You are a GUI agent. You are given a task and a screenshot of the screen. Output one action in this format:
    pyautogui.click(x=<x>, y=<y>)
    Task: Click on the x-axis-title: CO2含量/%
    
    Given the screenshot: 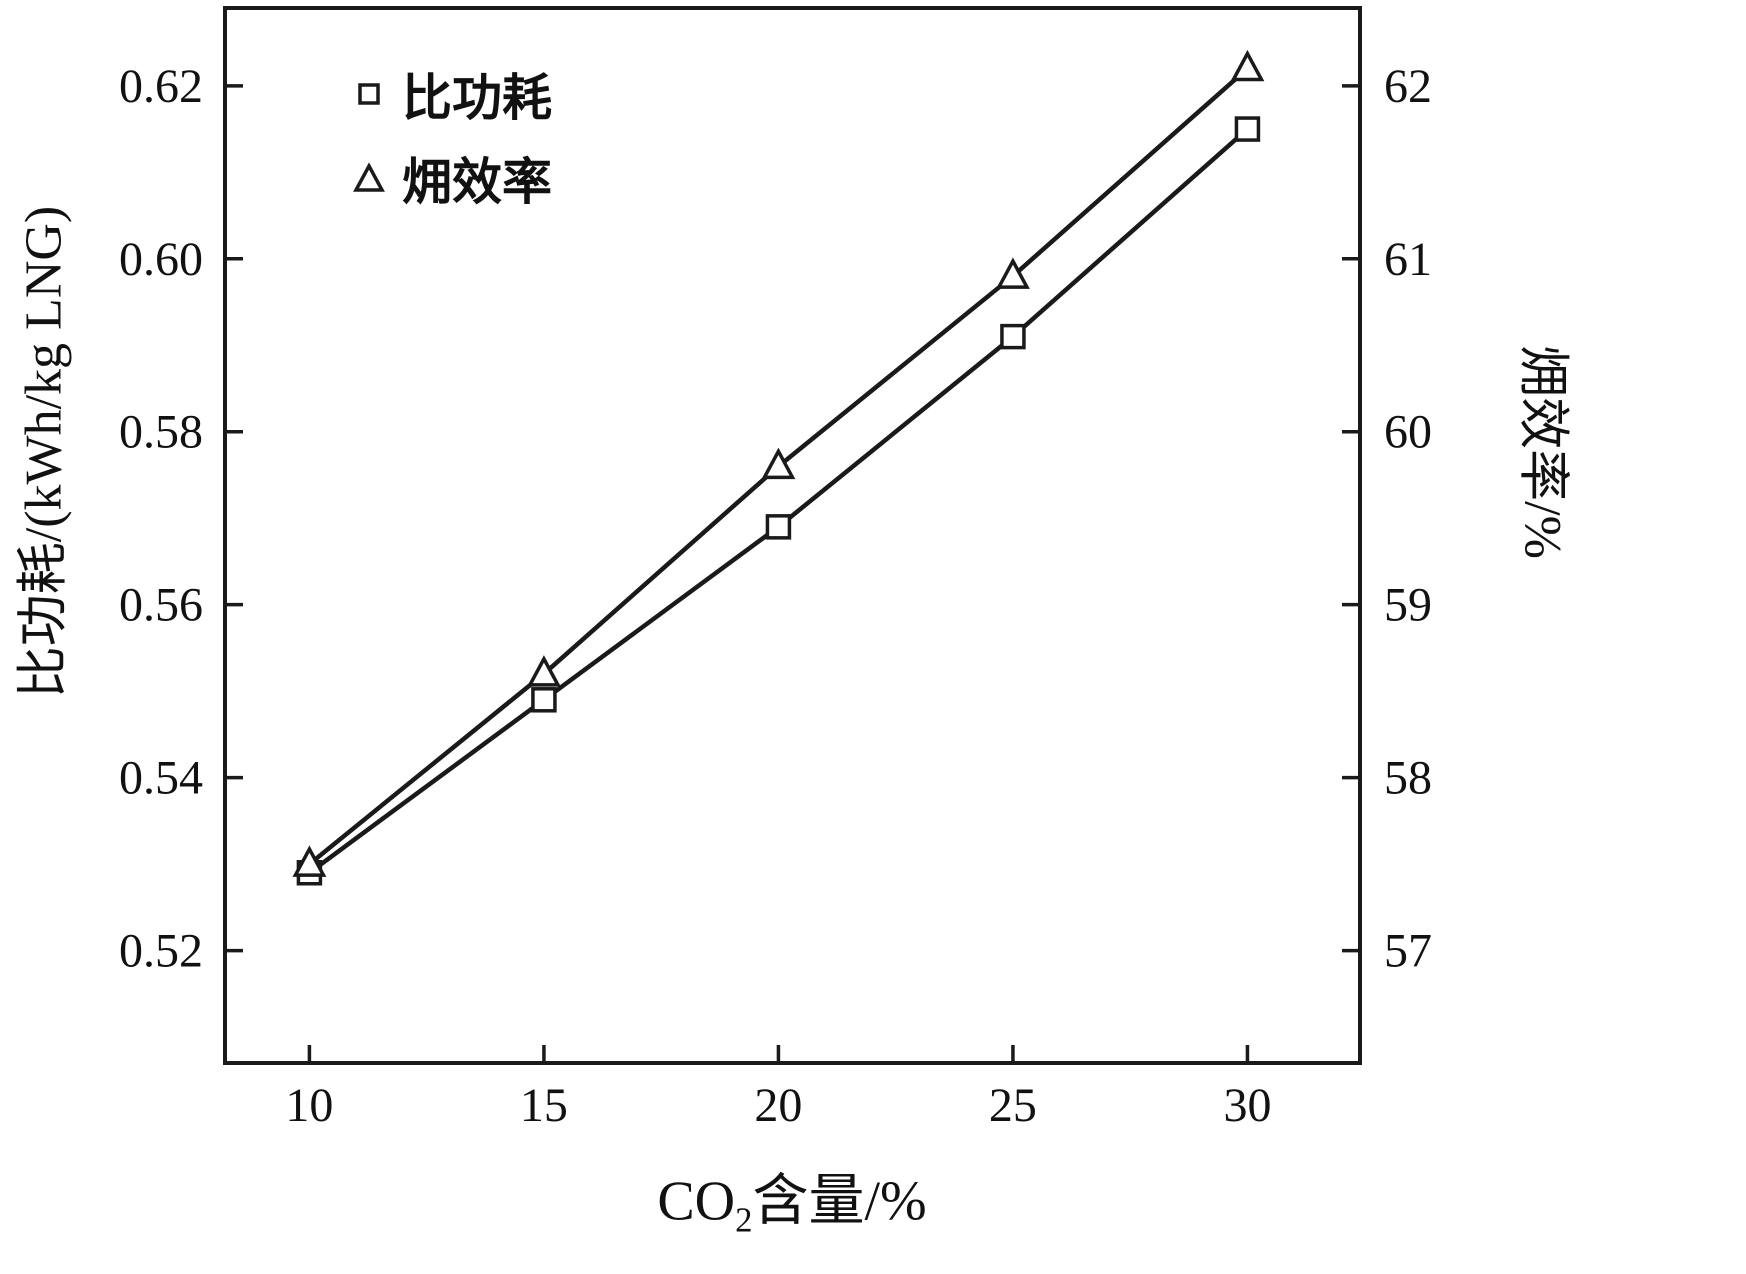 What is the action you would take?
    pyautogui.click(x=791, y=1197)
    